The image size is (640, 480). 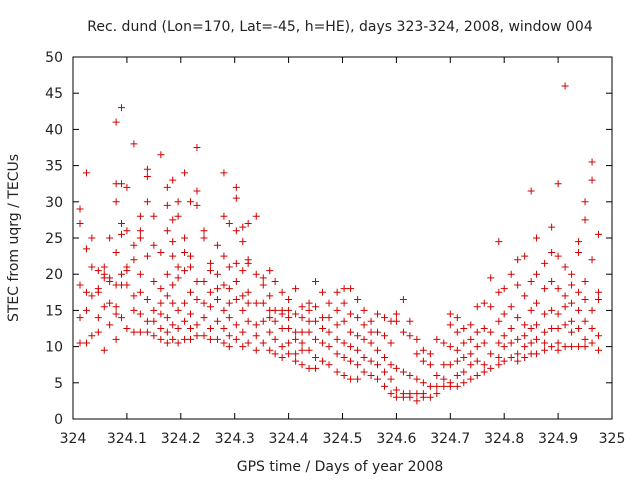 I want to click on y-tick-label: 10, so click(x=54, y=348).